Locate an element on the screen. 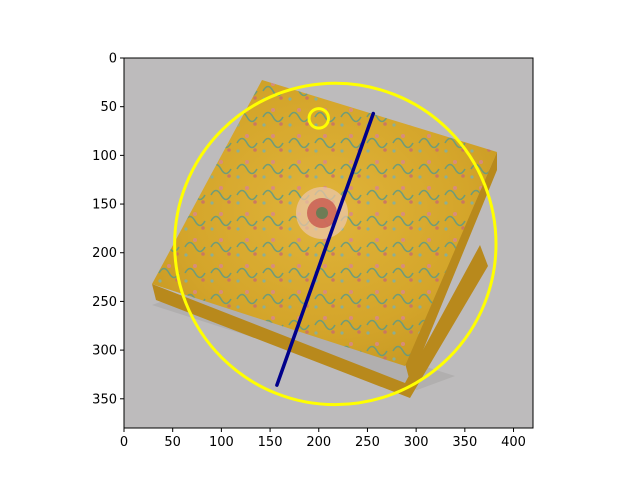  x-tick-label: 250 is located at coordinates (367, 442).